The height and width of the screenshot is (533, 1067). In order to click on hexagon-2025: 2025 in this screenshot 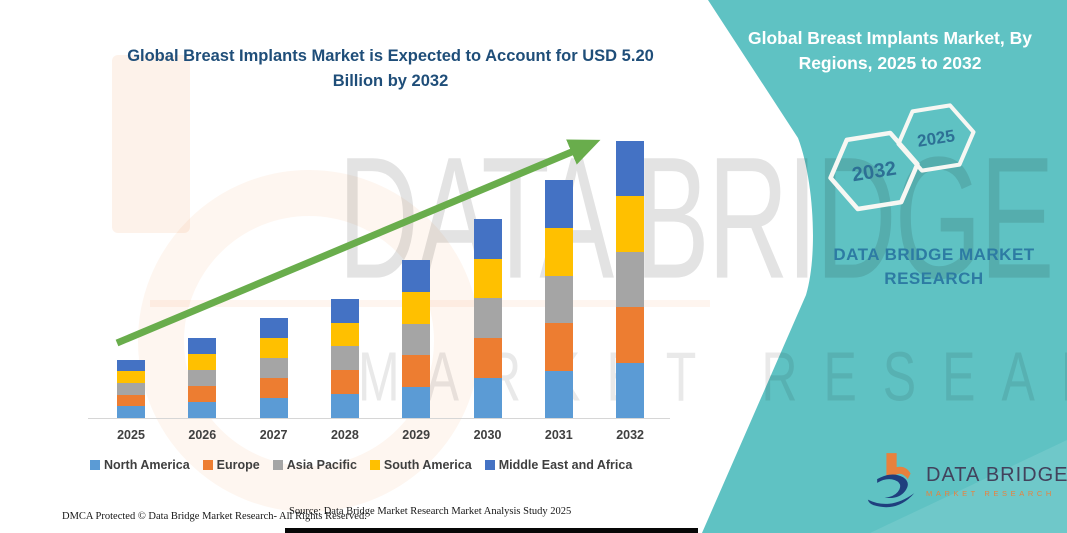, I will do `click(936, 138)`.